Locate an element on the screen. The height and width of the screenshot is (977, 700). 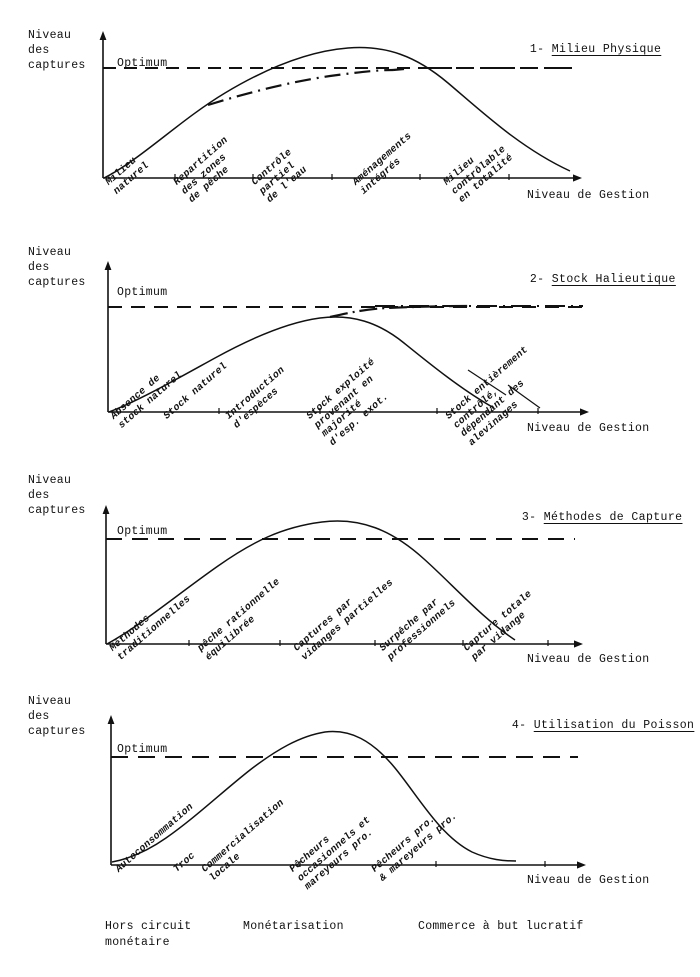
caption-monetarisation: Monétarisation is located at coordinates (293, 926).